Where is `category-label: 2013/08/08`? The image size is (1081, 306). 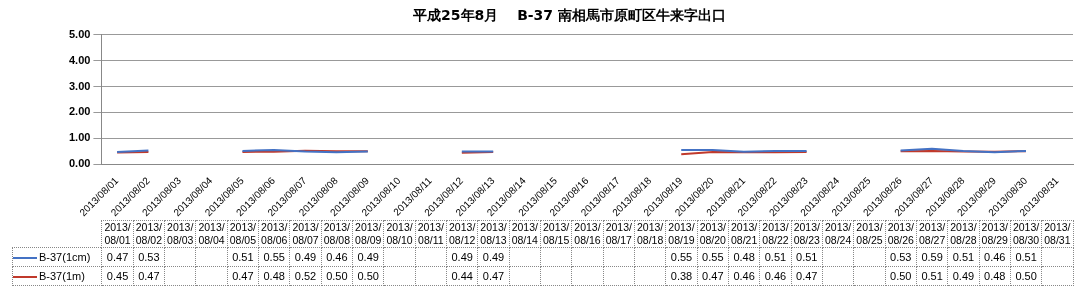
category-label: 2013/08/08 is located at coordinates (336, 233).